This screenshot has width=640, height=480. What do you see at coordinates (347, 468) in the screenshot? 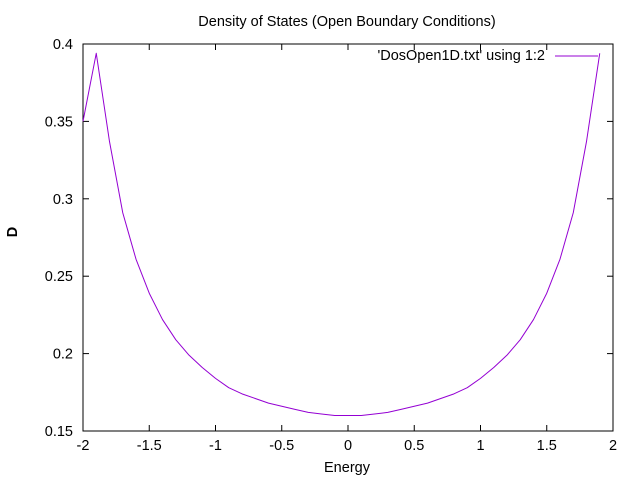
I see `x-axis-label: Energy` at bounding box center [347, 468].